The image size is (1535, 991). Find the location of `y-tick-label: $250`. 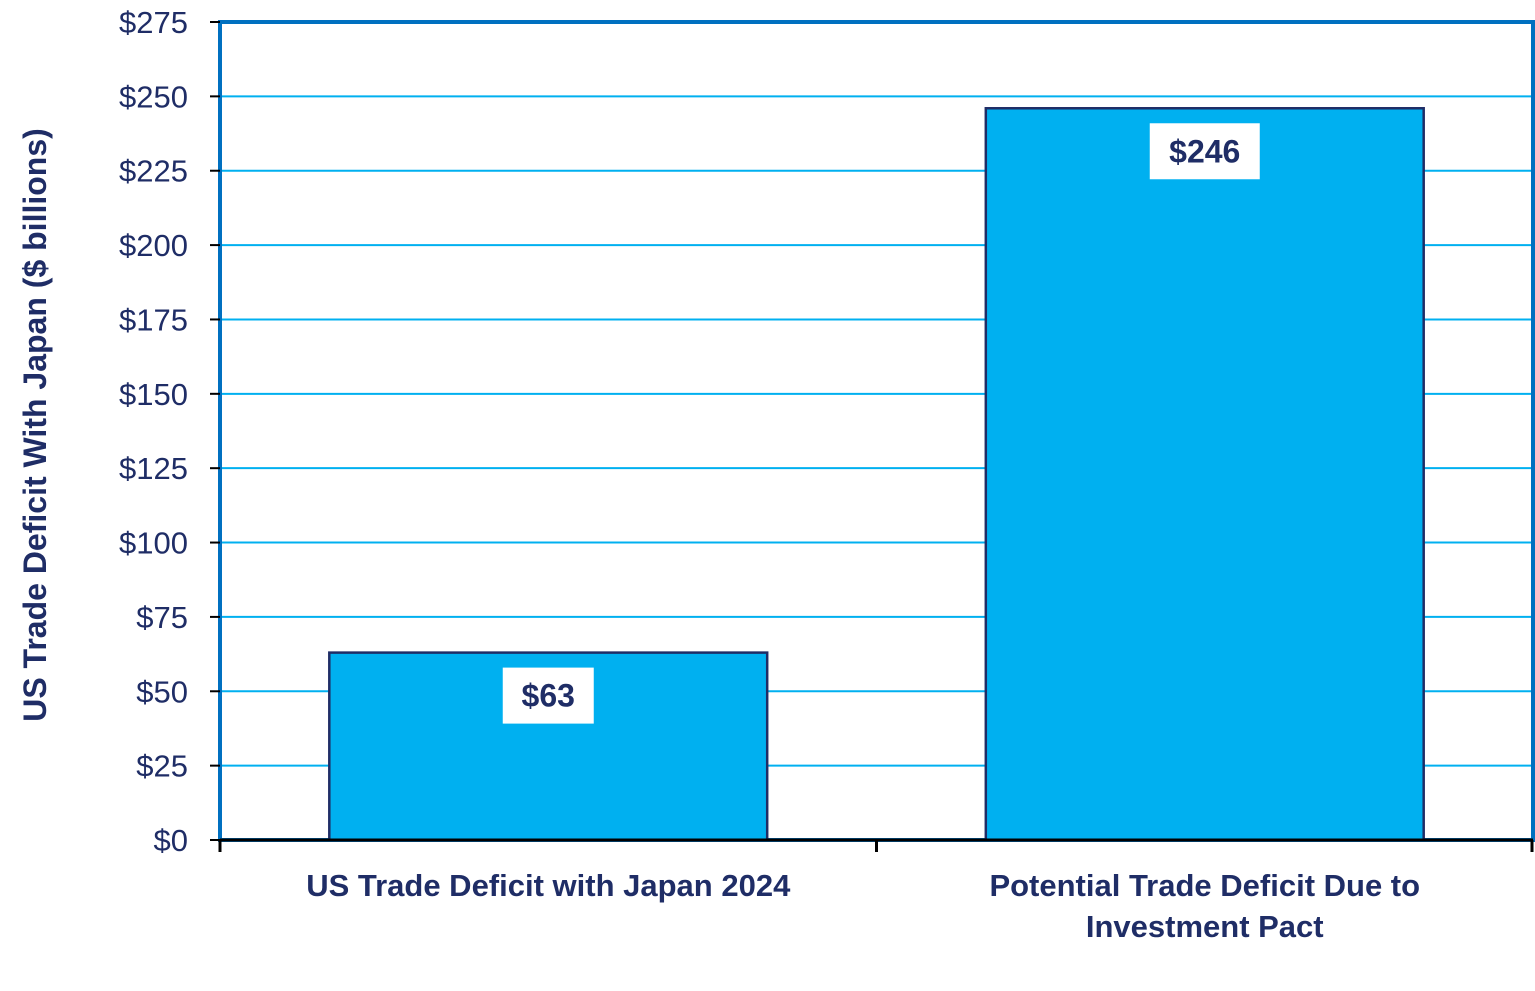

y-tick-label: $250 is located at coordinates (153, 96).